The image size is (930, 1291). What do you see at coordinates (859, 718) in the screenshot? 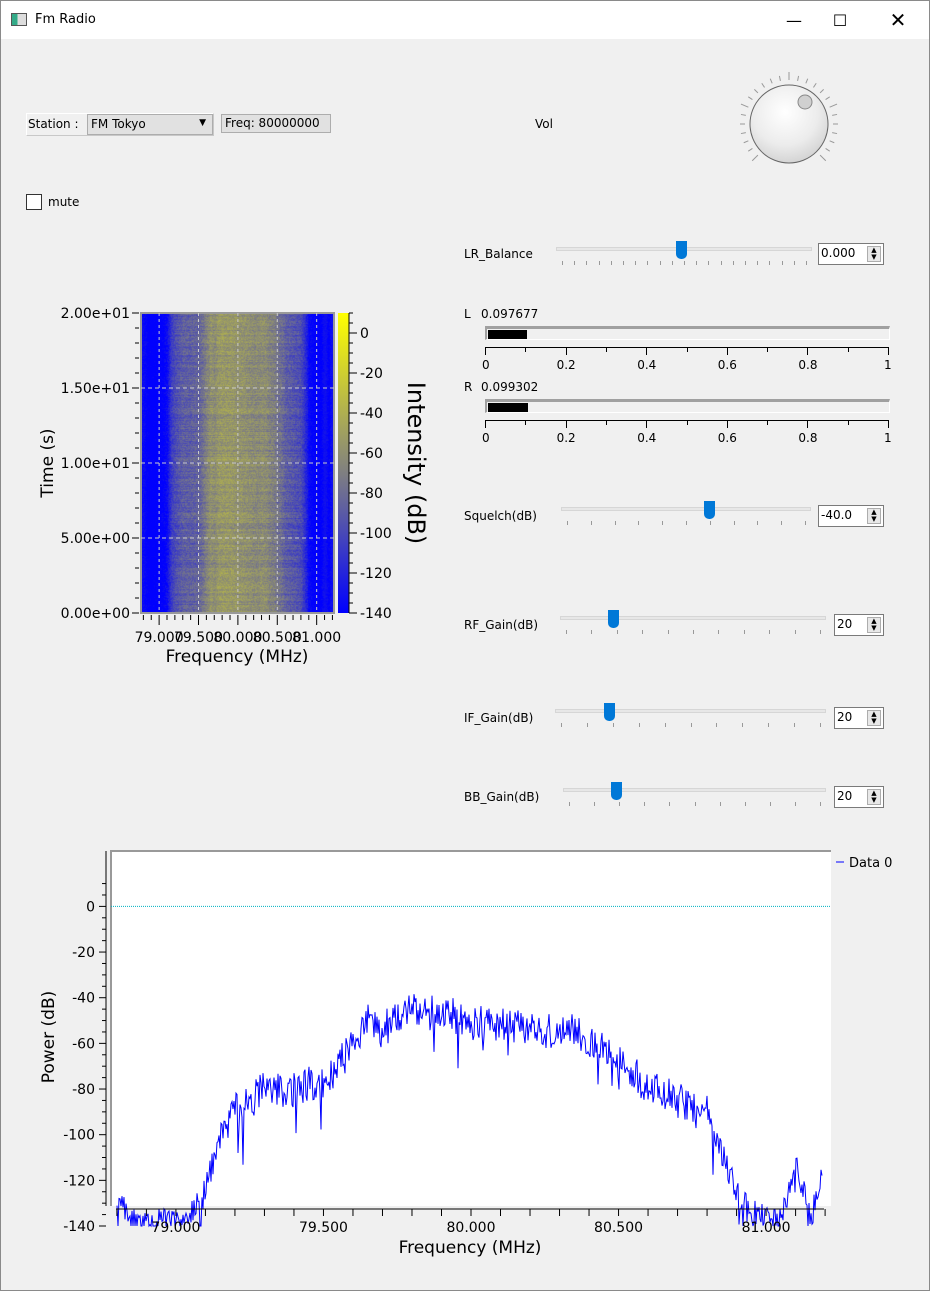
I see `if-gain-spinbox: 20 ▲ ▼` at bounding box center [859, 718].